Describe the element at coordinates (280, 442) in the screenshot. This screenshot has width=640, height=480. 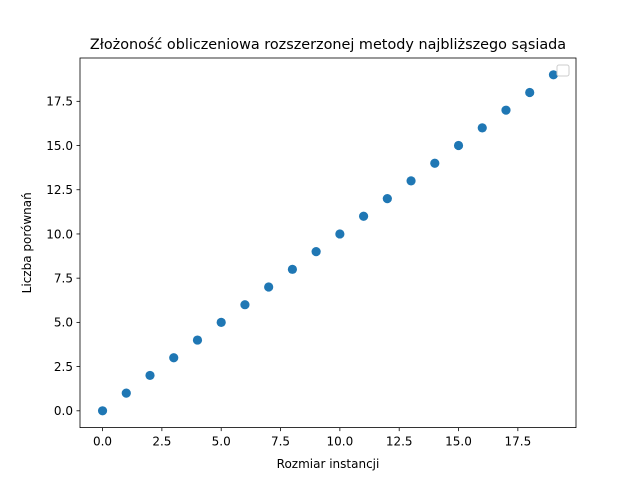
I see `x-tick-label: 7.5` at that location.